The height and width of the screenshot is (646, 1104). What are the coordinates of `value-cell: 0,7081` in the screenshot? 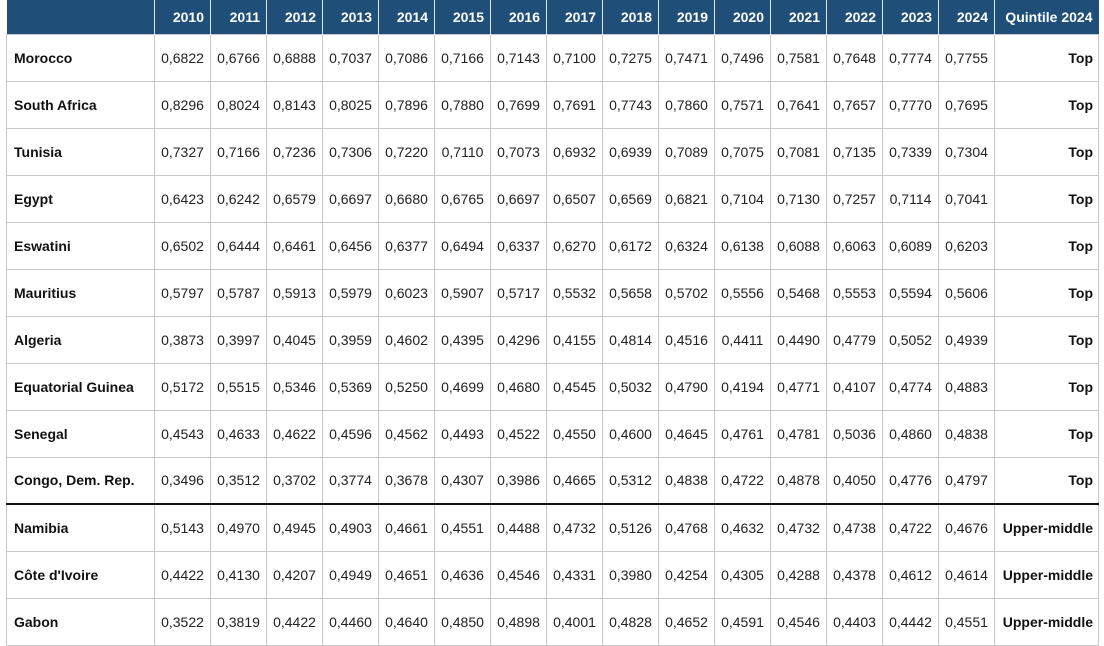 It's located at (798, 151).